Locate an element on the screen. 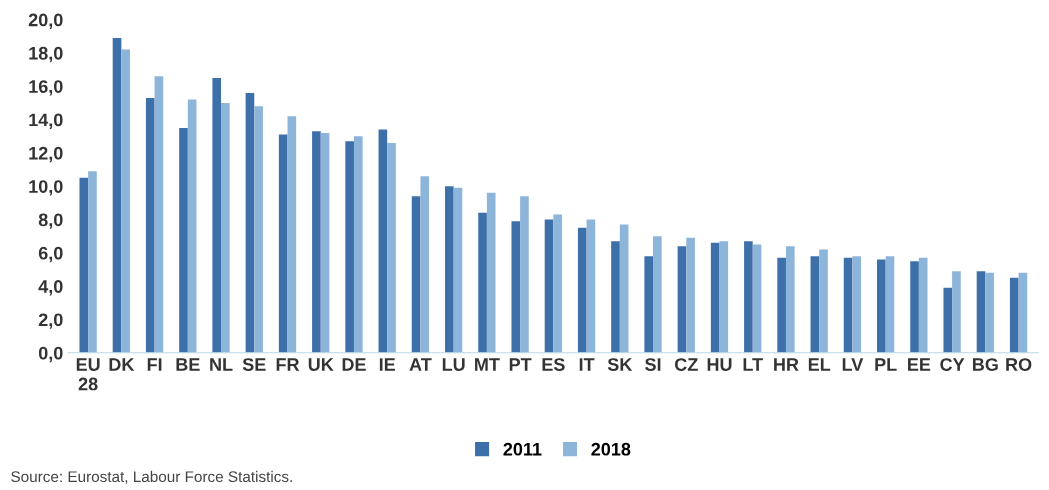  y-tick-label: 12,0 is located at coordinates (46, 154).